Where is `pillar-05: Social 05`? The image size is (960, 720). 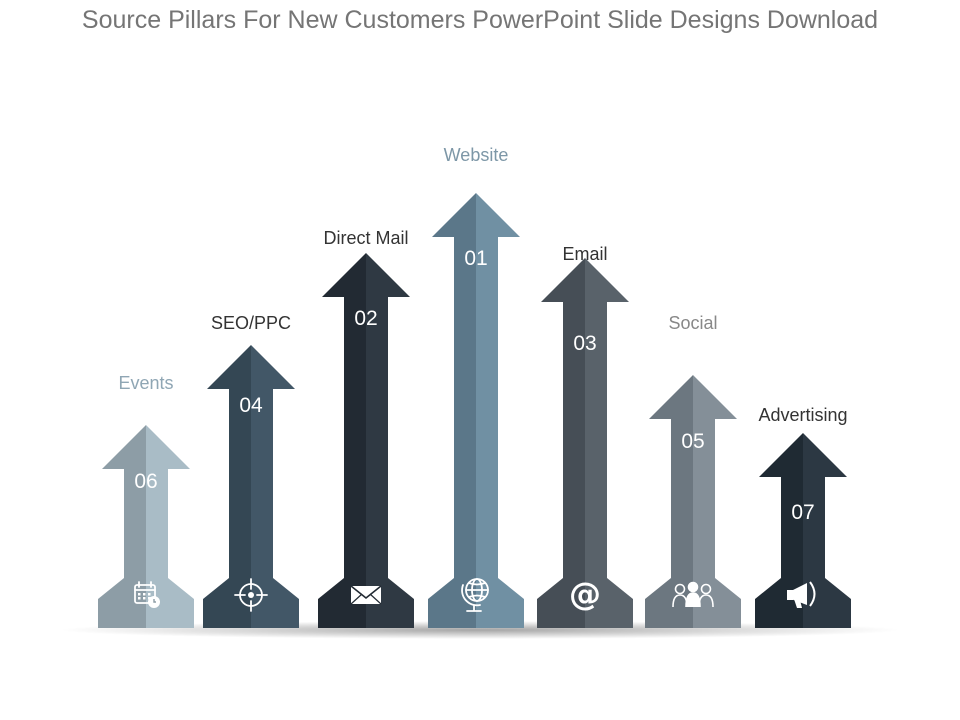 pillar-05: Social 05 is located at coordinates (693, 470).